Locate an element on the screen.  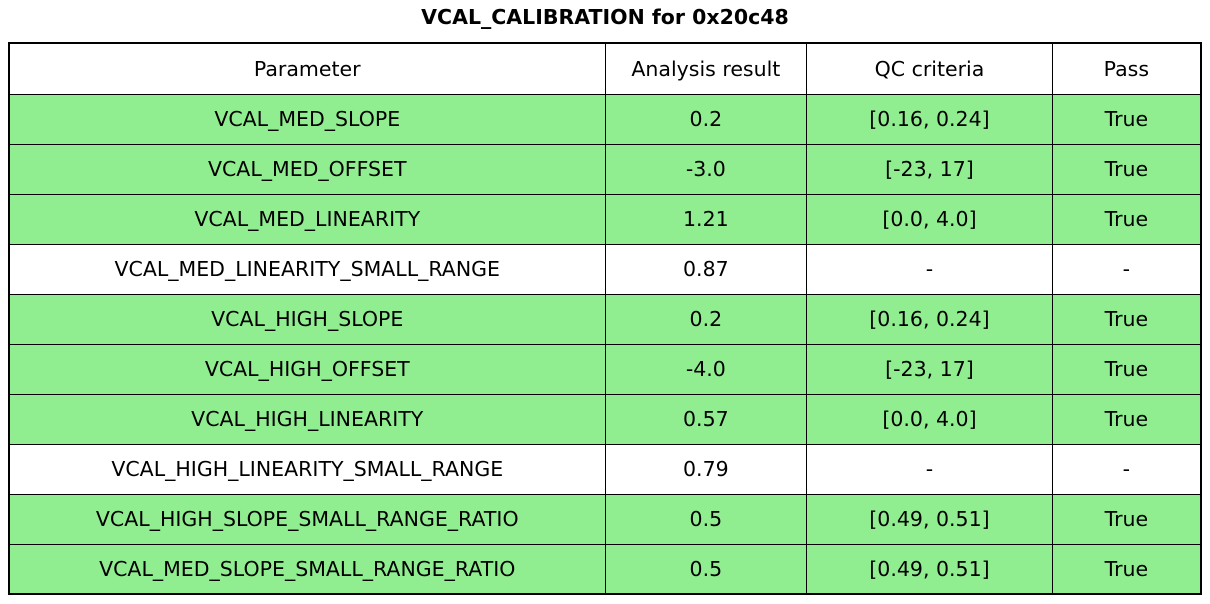
parameter-cell: VCAL_HIGH_OFFSET is located at coordinates (307, 369).